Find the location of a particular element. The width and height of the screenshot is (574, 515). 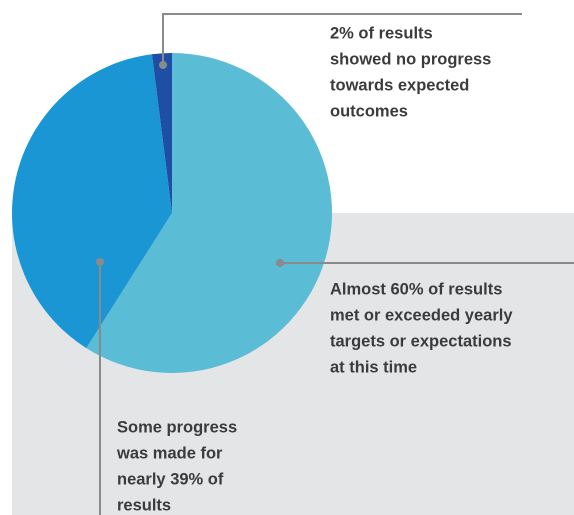

annotation-text: Almost 60% of results is located at coordinates (416, 289).